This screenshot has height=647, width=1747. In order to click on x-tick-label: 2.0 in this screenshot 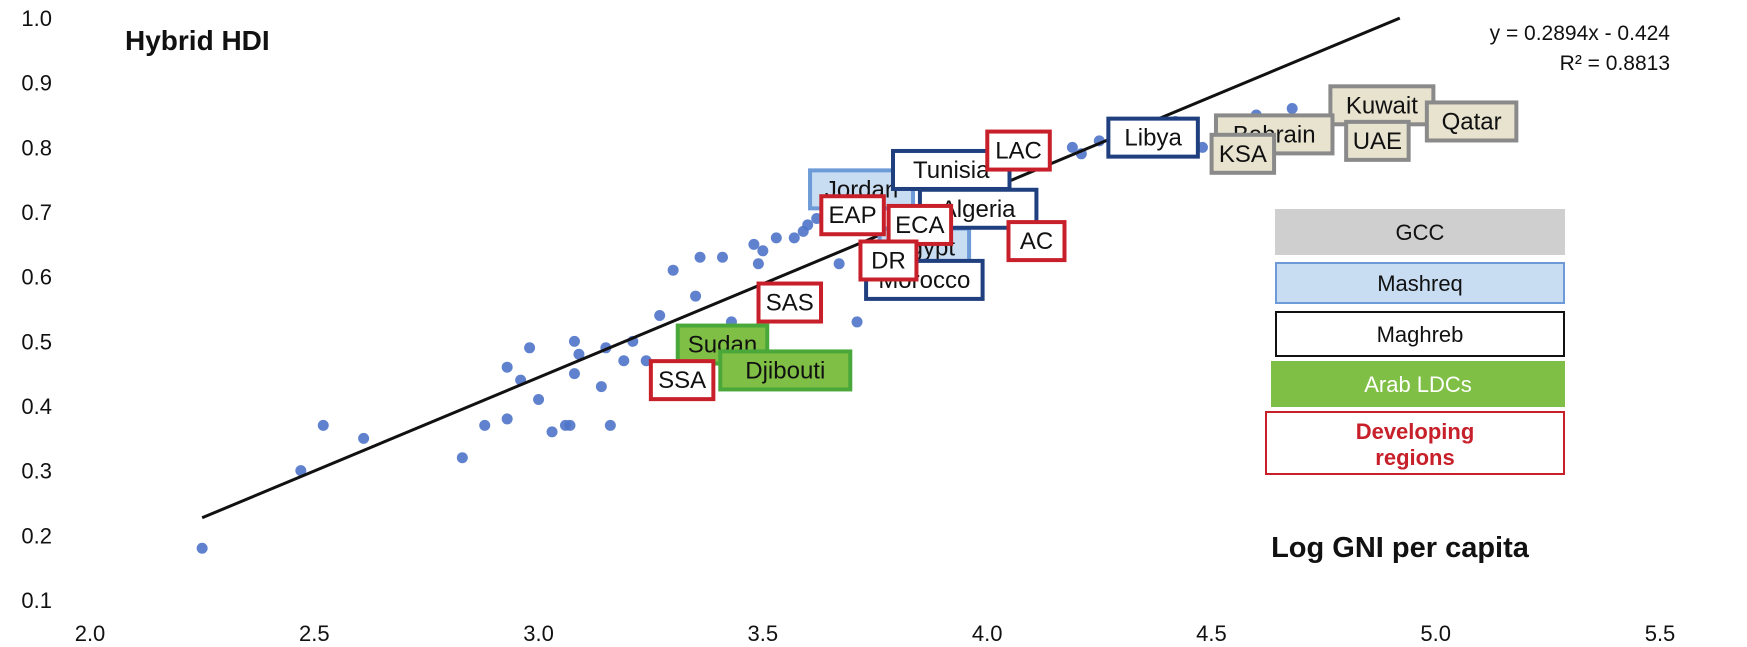, I will do `click(90, 633)`.